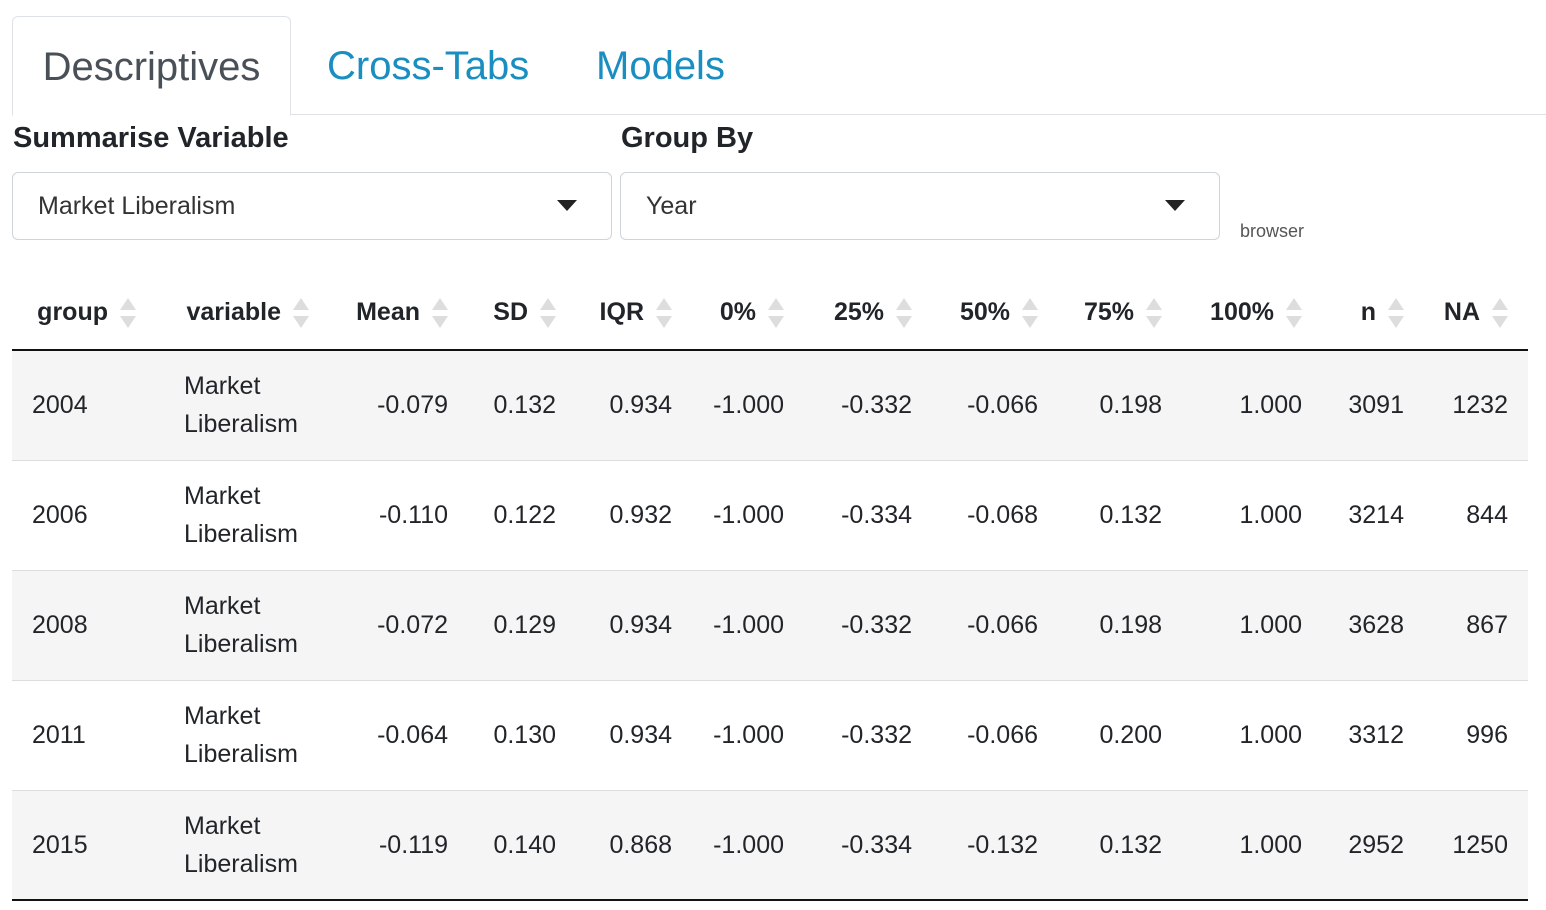  What do you see at coordinates (687, 138) in the screenshot?
I see `group-by-label: Group By` at bounding box center [687, 138].